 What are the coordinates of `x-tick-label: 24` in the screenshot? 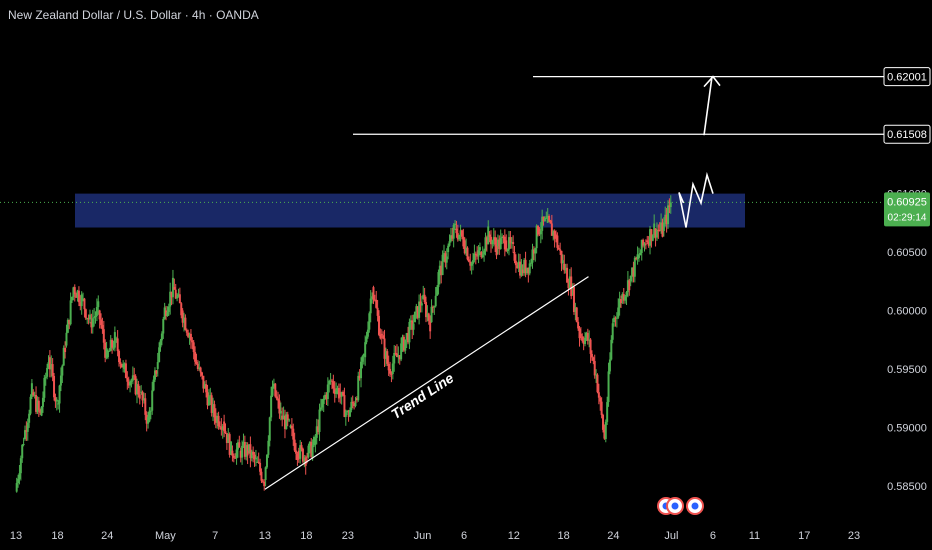 It's located at (107, 536).